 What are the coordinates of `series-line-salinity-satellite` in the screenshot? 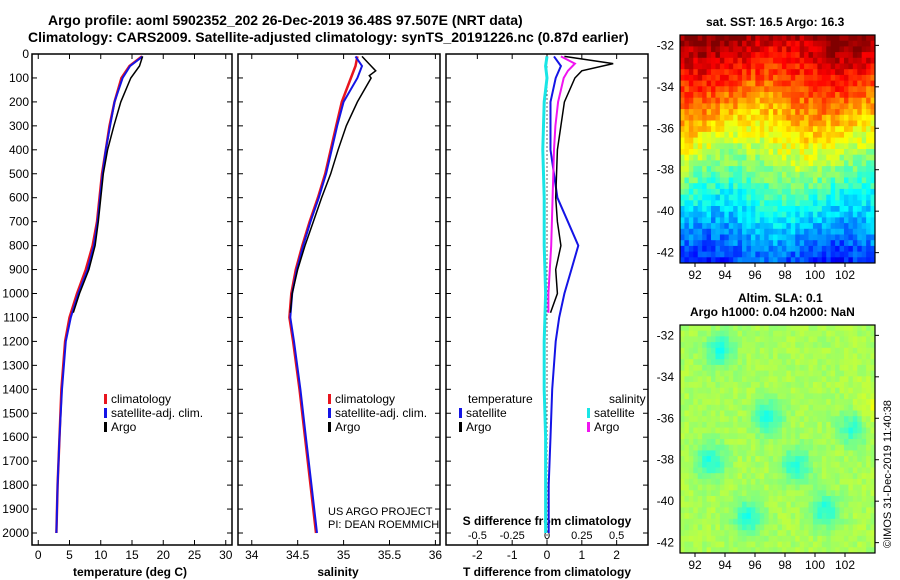 It's located at (326, 294).